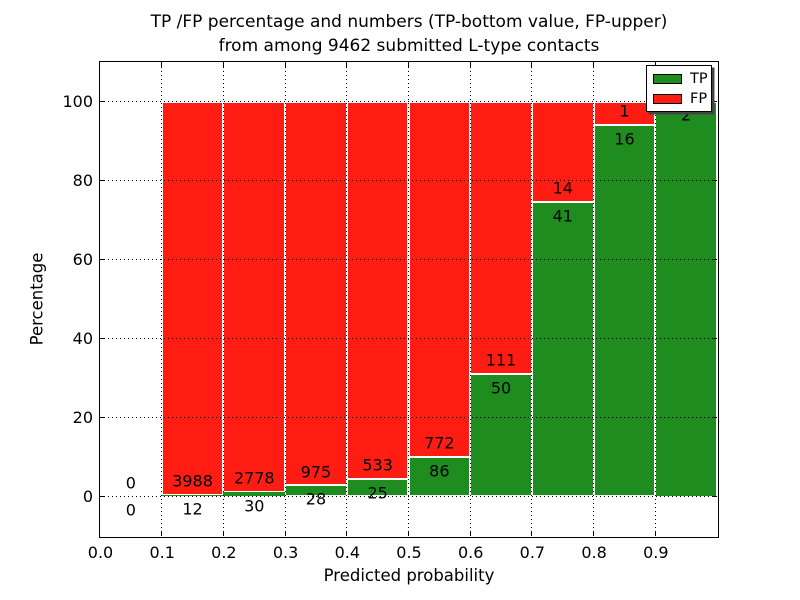 Image resolution: width=800 pixels, height=600 pixels. Describe the element at coordinates (667, 98) in the screenshot. I see `fp-color-swatch` at that location.